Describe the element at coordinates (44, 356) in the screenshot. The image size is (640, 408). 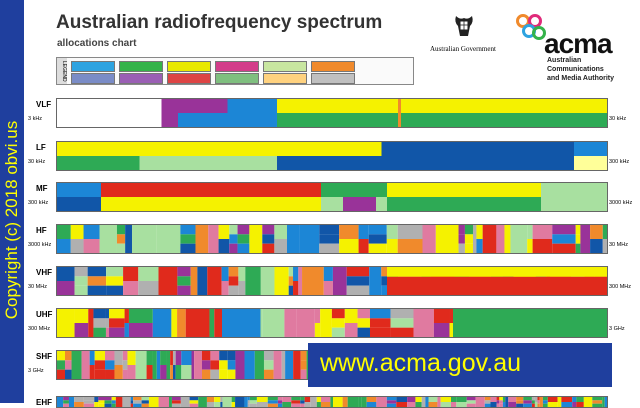
I see `band-name-shf: SHF` at that location.